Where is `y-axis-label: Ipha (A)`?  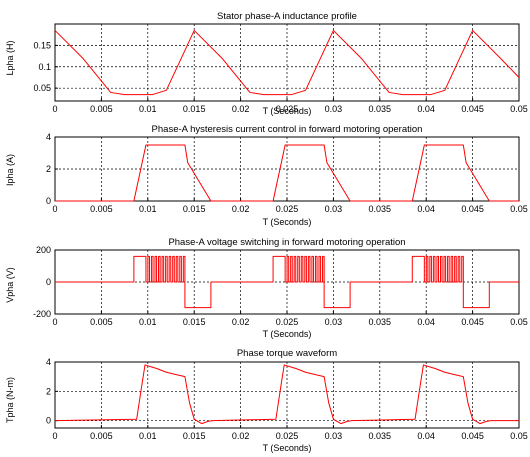 y-axis-label: Ipha (A) is located at coordinates (10, 170).